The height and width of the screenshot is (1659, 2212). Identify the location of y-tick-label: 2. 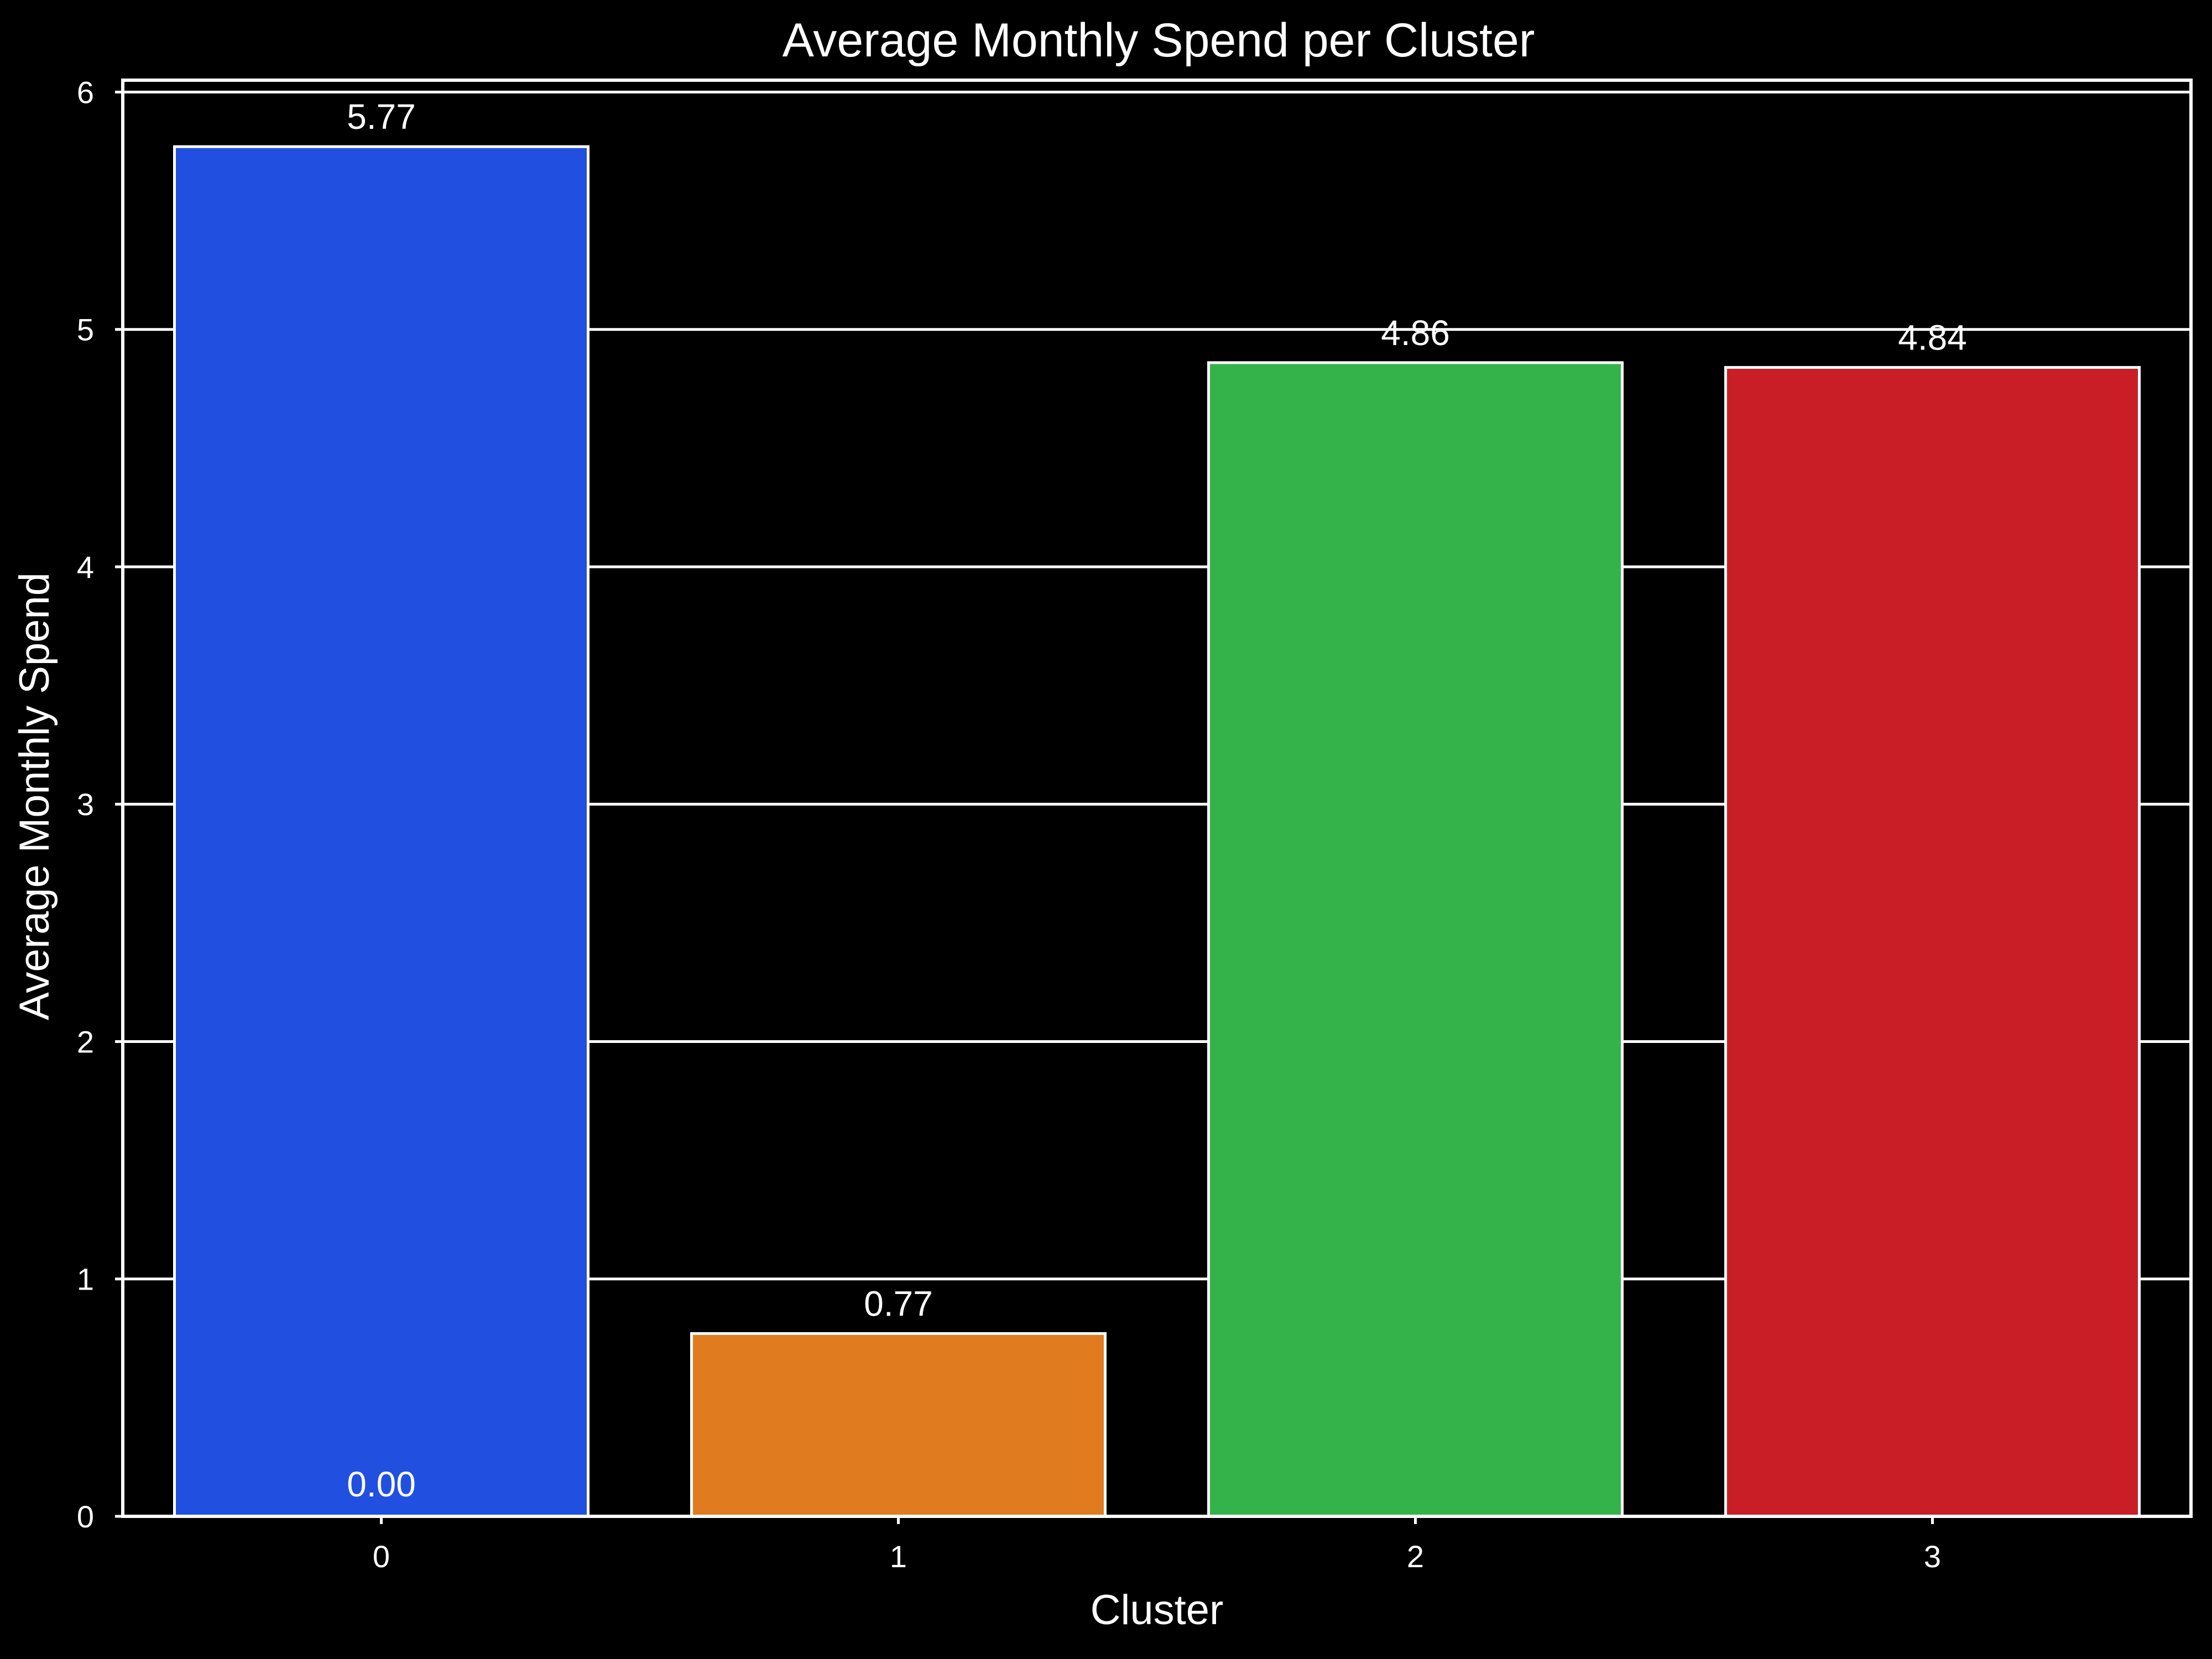
(85, 1041).